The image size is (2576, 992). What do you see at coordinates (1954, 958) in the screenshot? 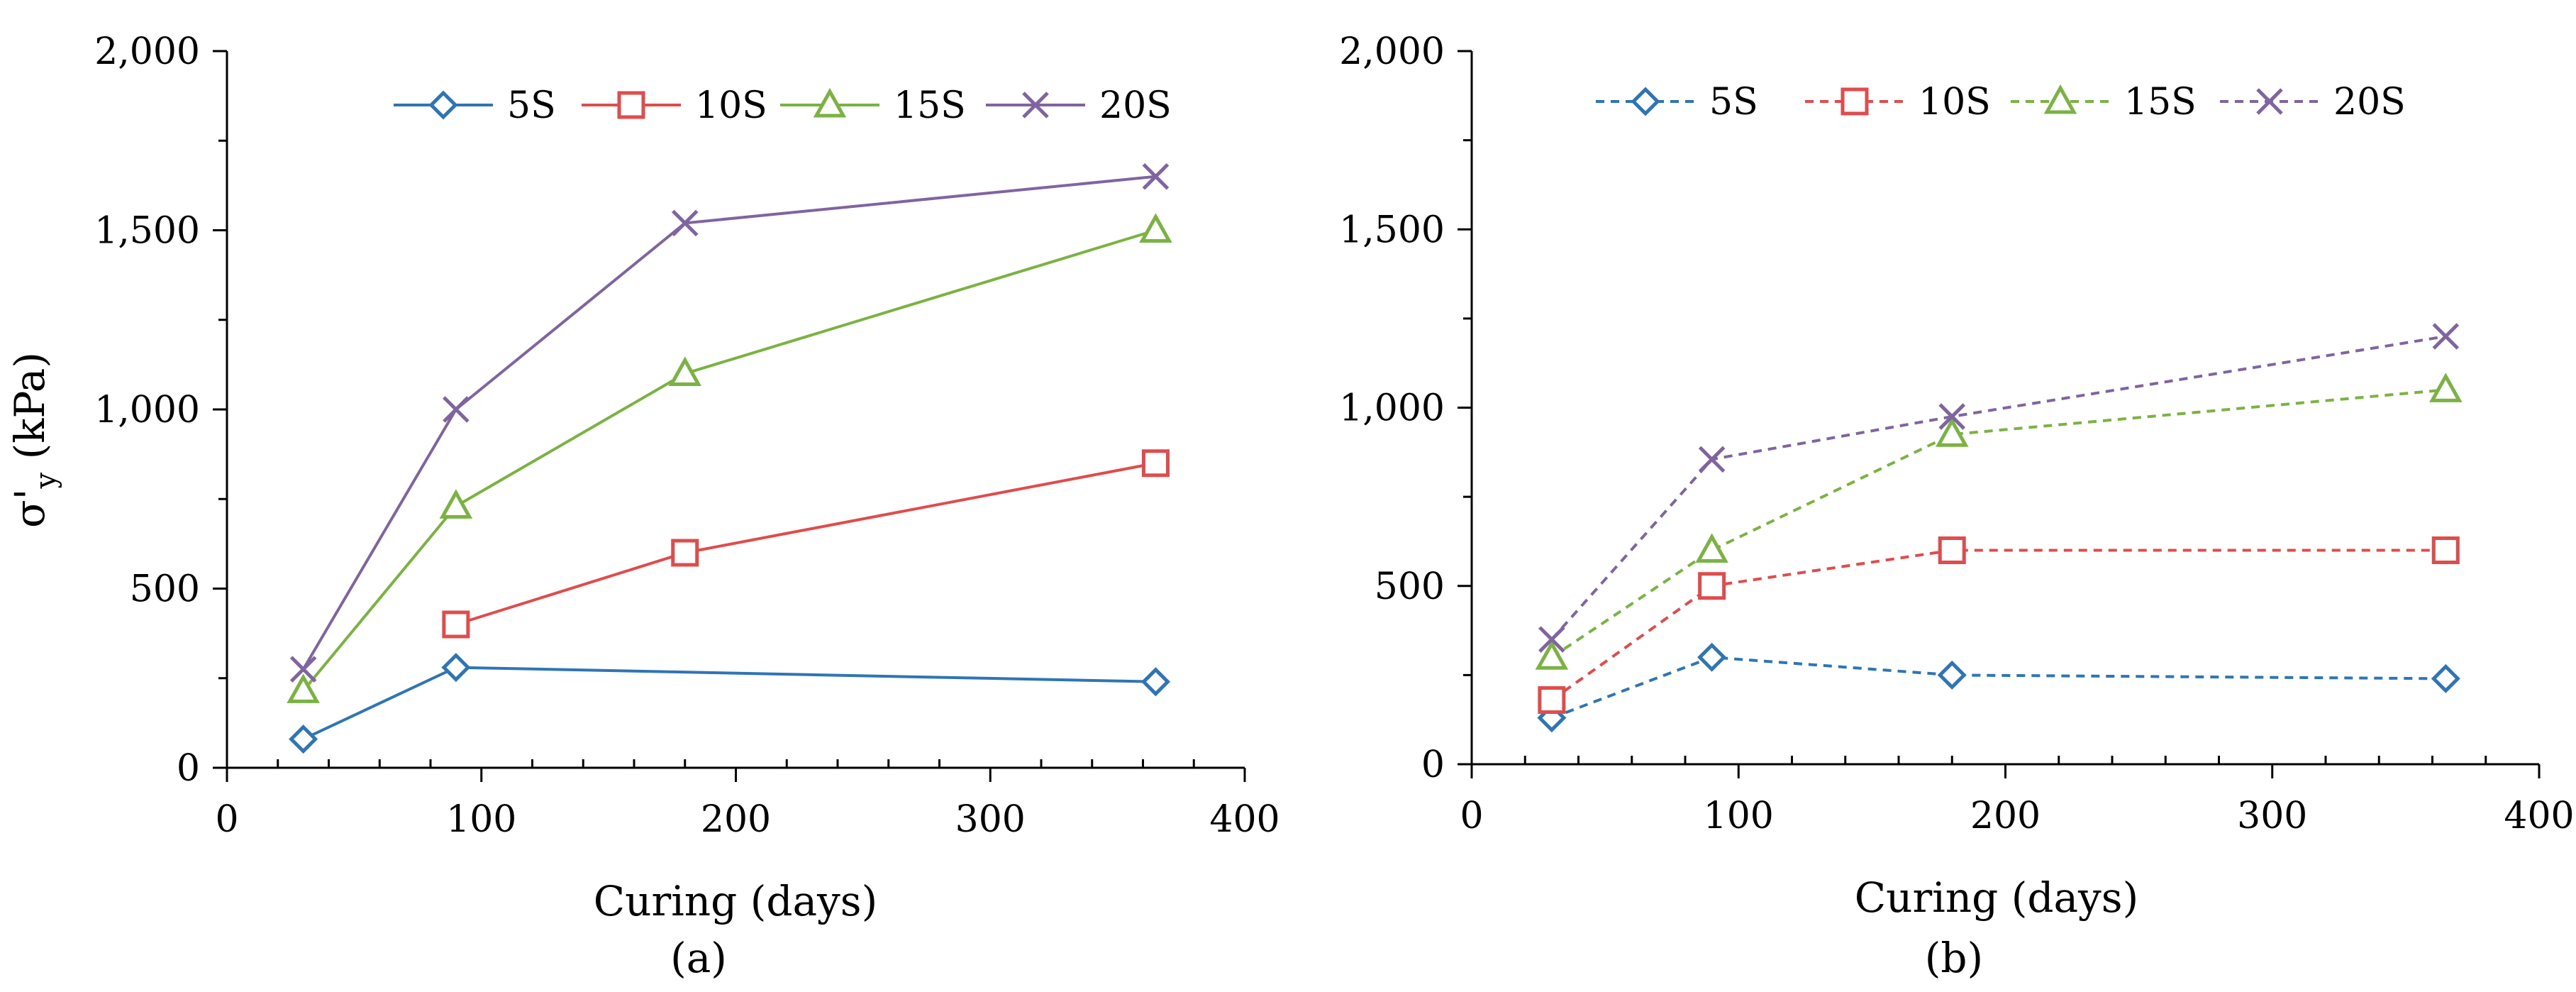
I see `panel-label: (b)` at bounding box center [1954, 958].